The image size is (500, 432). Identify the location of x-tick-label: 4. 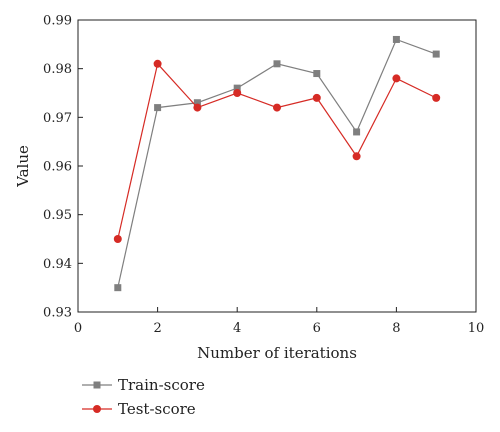
(237, 328).